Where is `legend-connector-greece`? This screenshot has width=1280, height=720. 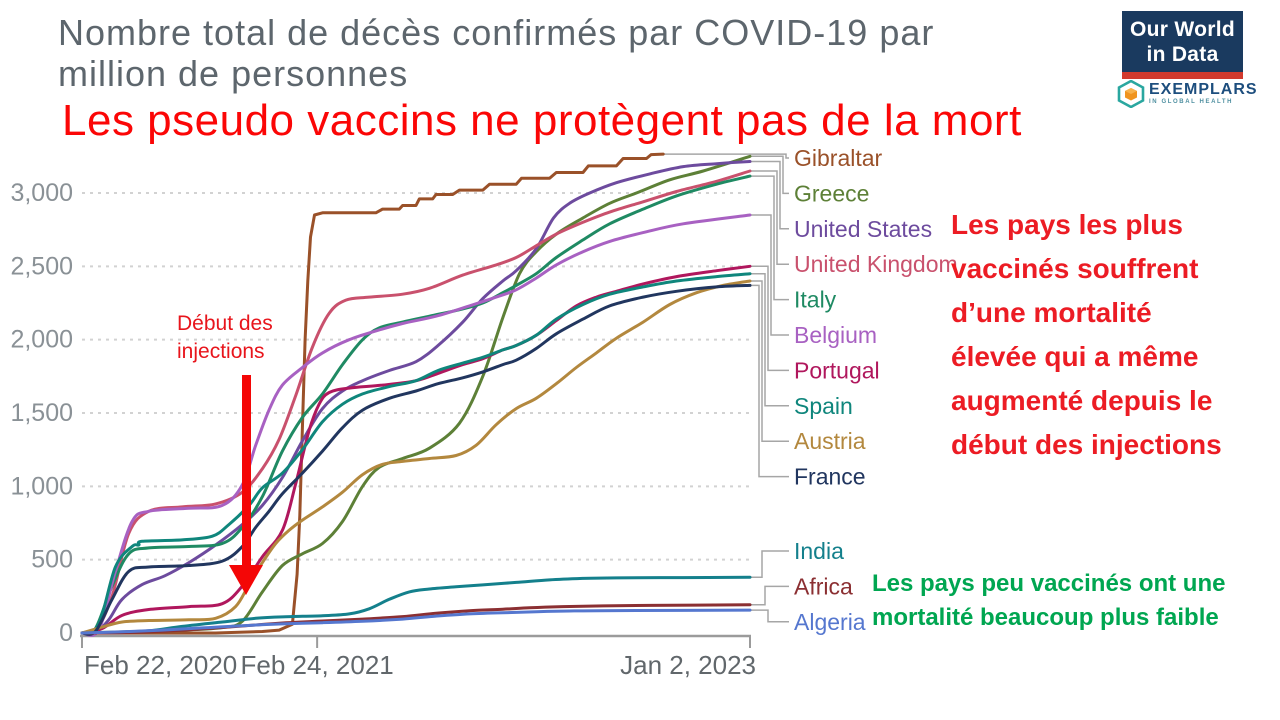 legend-connector-greece is located at coordinates (769, 175).